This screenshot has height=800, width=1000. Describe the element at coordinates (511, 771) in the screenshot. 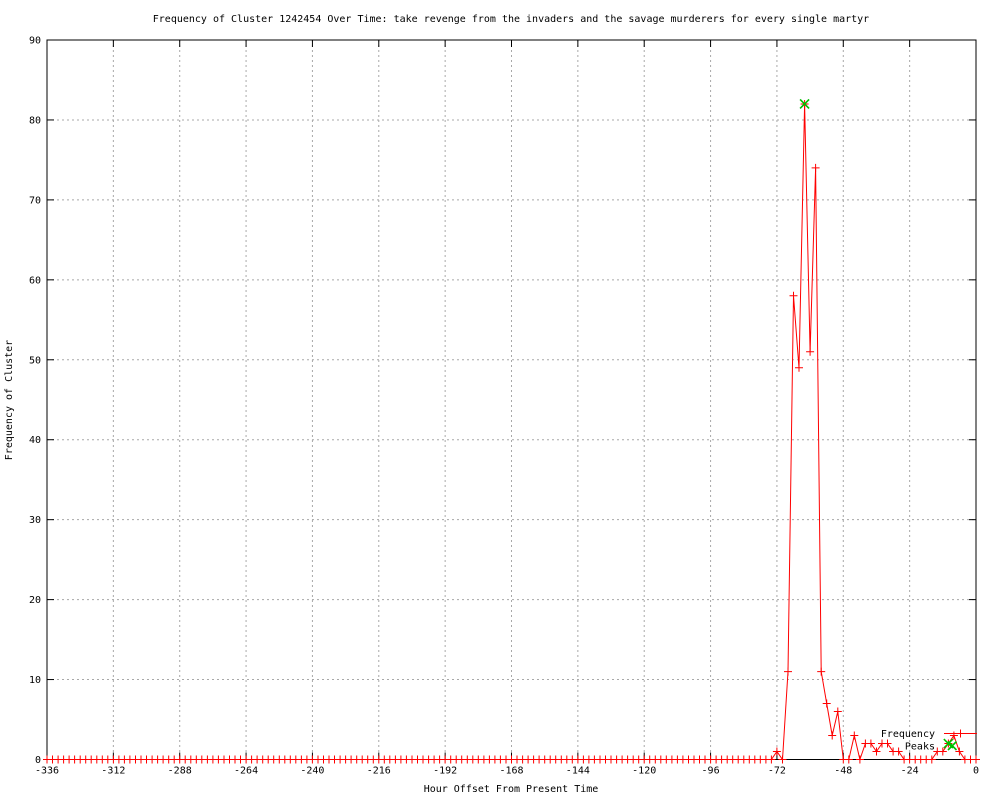

I see `x-tick-label: -168` at that location.